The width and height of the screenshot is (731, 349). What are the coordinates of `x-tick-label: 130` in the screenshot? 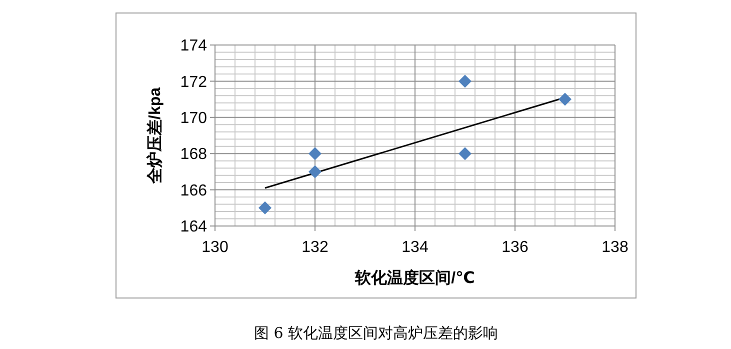 It's located at (215, 247).